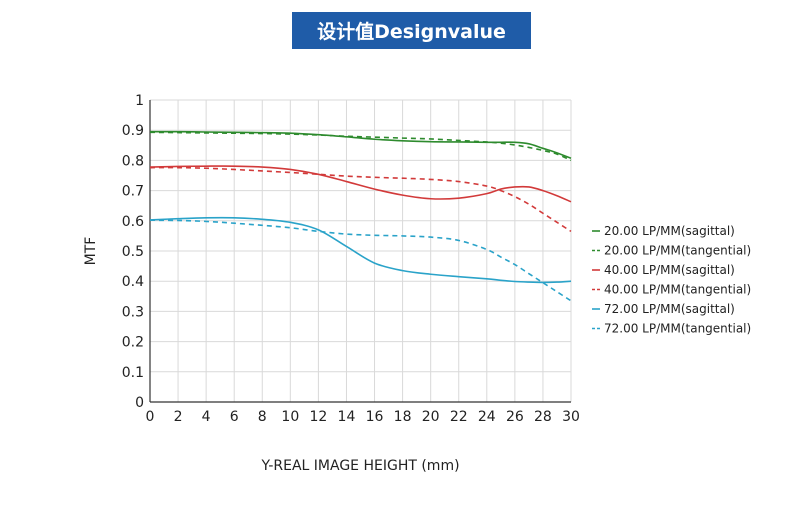 The width and height of the screenshot is (793, 509). I want to click on x-tick-label: 2, so click(178, 417).